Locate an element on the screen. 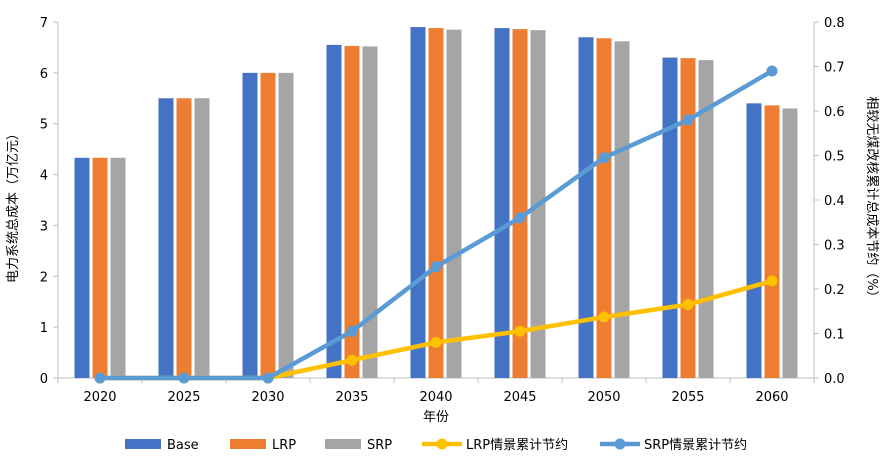  bar-srp-2040 is located at coordinates (454, 203).